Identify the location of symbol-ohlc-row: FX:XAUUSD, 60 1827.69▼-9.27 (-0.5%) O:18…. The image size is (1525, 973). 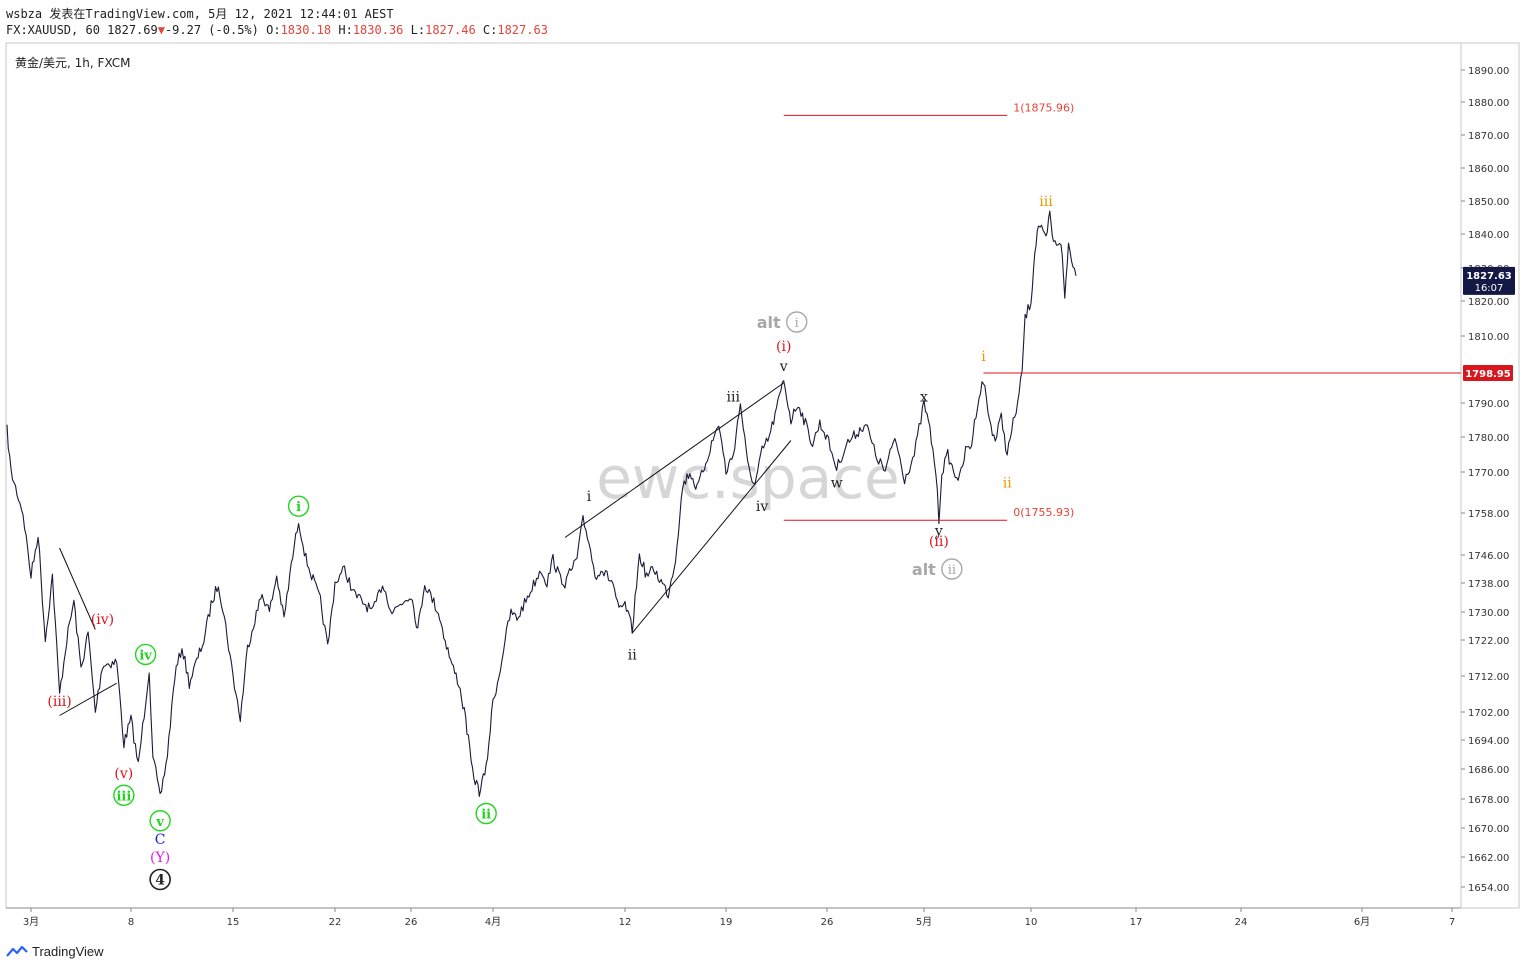
(277, 30).